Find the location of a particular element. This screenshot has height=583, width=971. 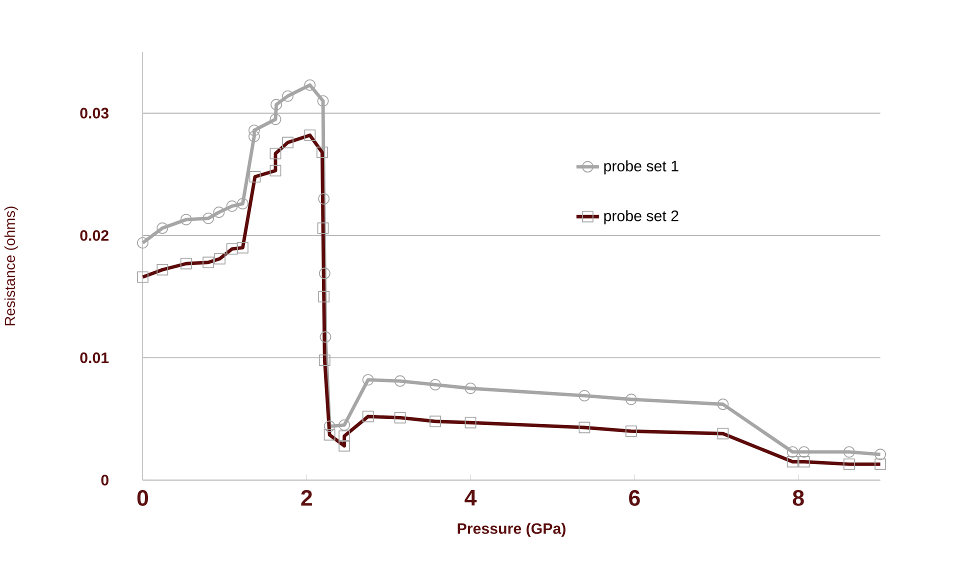

y-axis-title: Resistance (ohms) is located at coordinates (11, 266).